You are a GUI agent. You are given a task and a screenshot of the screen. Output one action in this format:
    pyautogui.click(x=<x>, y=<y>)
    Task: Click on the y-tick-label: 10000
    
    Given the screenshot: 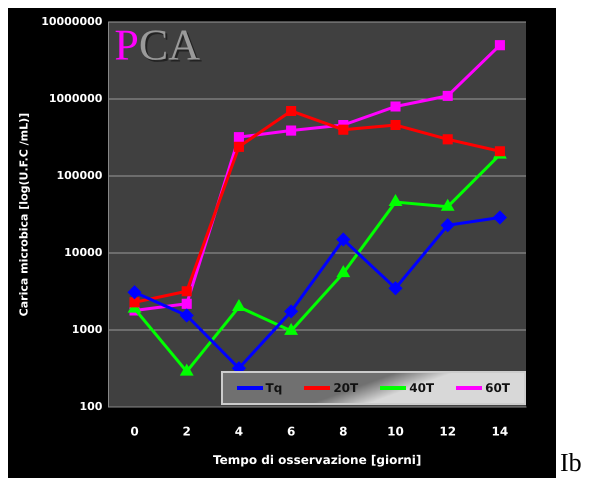 What is the action you would take?
    pyautogui.click(x=83, y=252)
    